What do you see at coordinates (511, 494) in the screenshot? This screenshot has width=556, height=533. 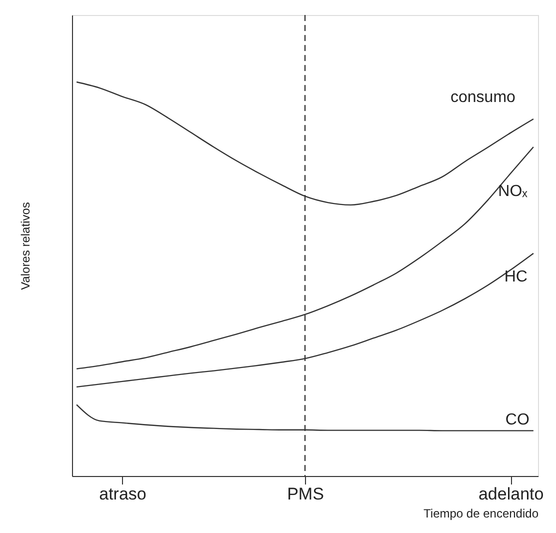 I see `x-tick-label: adelanto` at bounding box center [511, 494].